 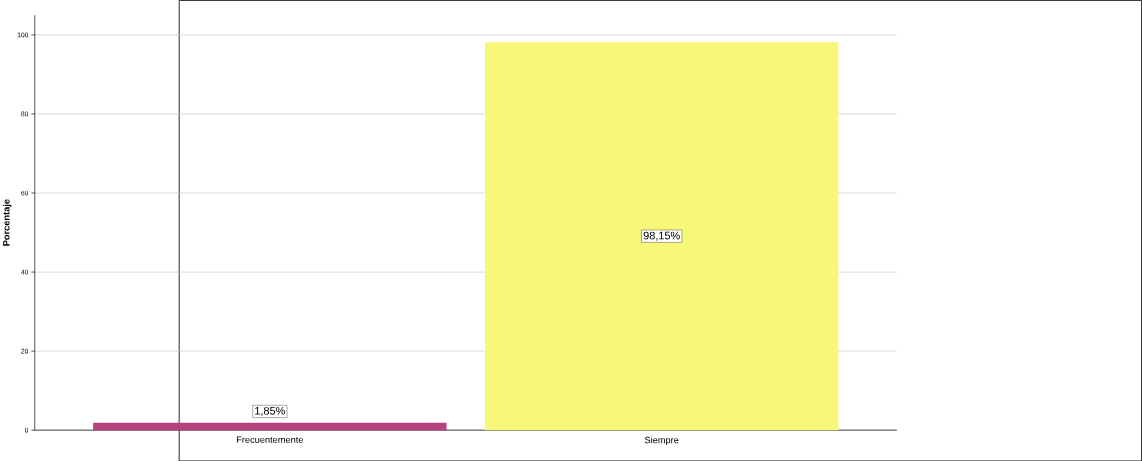 I want to click on x-tick-label: Frecuentemente, so click(x=270, y=439).